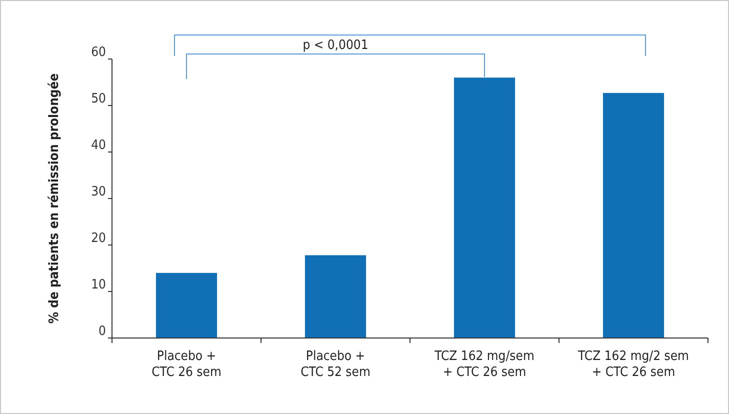  What do you see at coordinates (484, 364) in the screenshot?
I see `x-tick-label: TCZ 162 mg/sem + CTC 26 sem` at bounding box center [484, 364].